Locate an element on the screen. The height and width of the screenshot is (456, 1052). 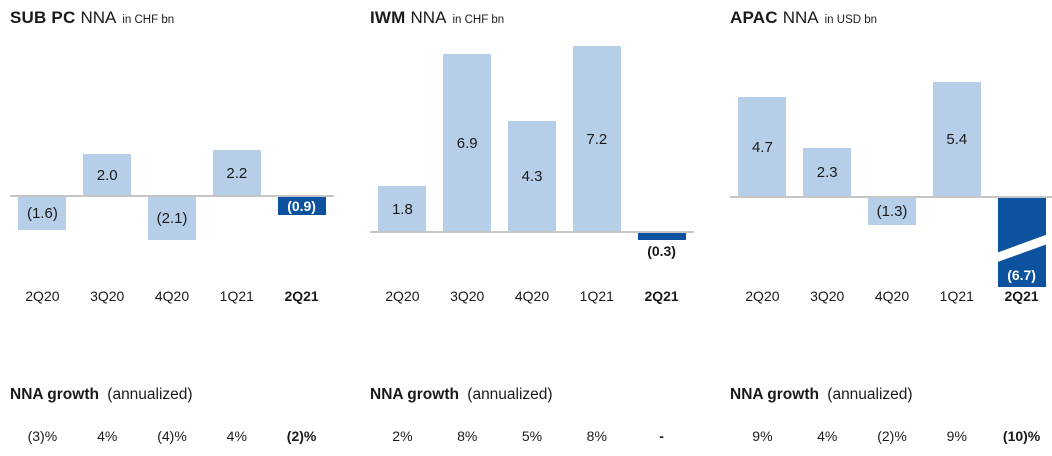
chart-title-sub-pc: SUB PC NNA in CHF bn is located at coordinates (92, 18).